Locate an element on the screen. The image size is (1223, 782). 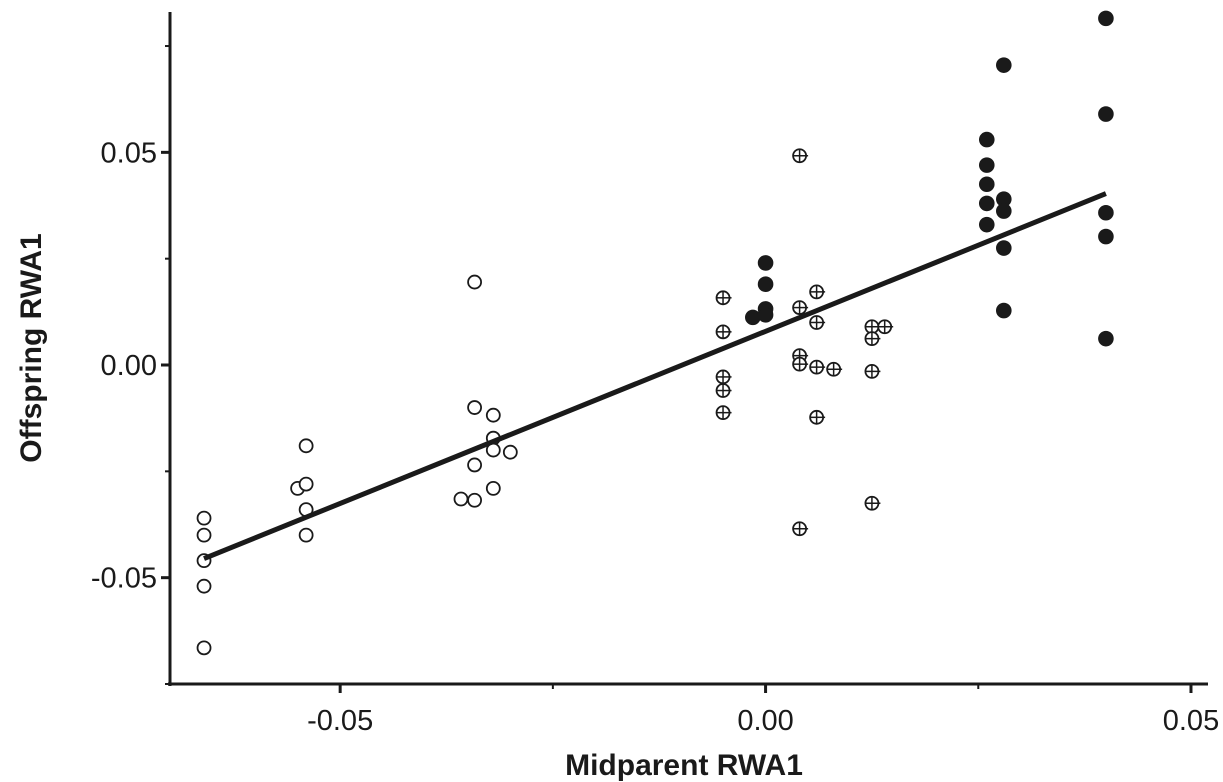
x-axis-title: Midparent RWA1 is located at coordinates (684, 765).